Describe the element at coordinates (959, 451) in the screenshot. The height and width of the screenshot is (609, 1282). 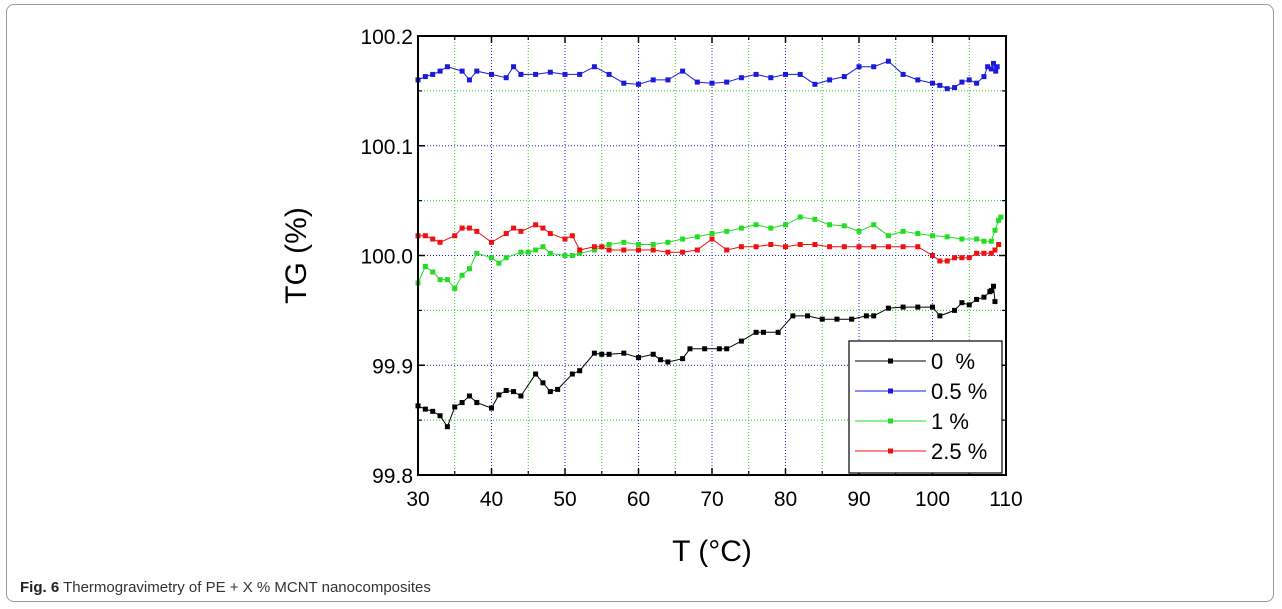
I see `legend-label: 2.5 %` at that location.